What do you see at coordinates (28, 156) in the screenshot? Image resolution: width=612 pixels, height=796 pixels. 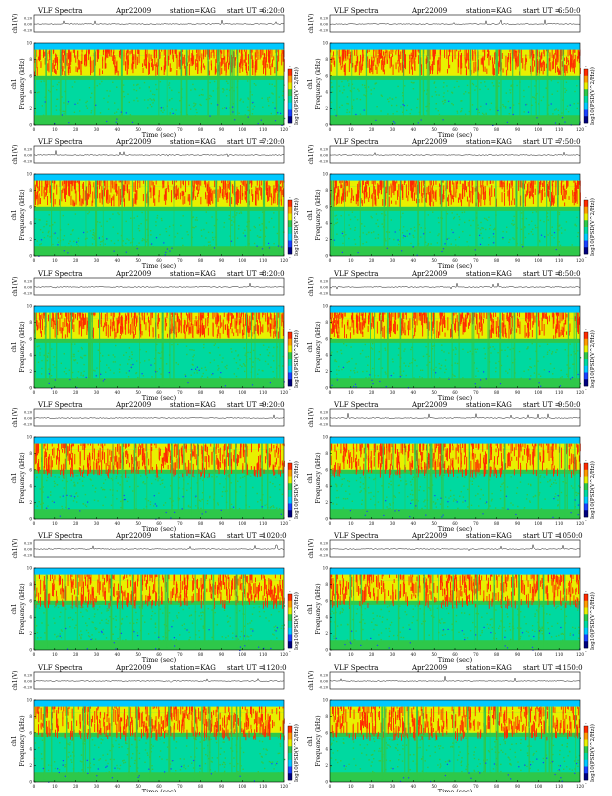 I see `waveform-ytick-label: 0.00` at bounding box center [28, 156].